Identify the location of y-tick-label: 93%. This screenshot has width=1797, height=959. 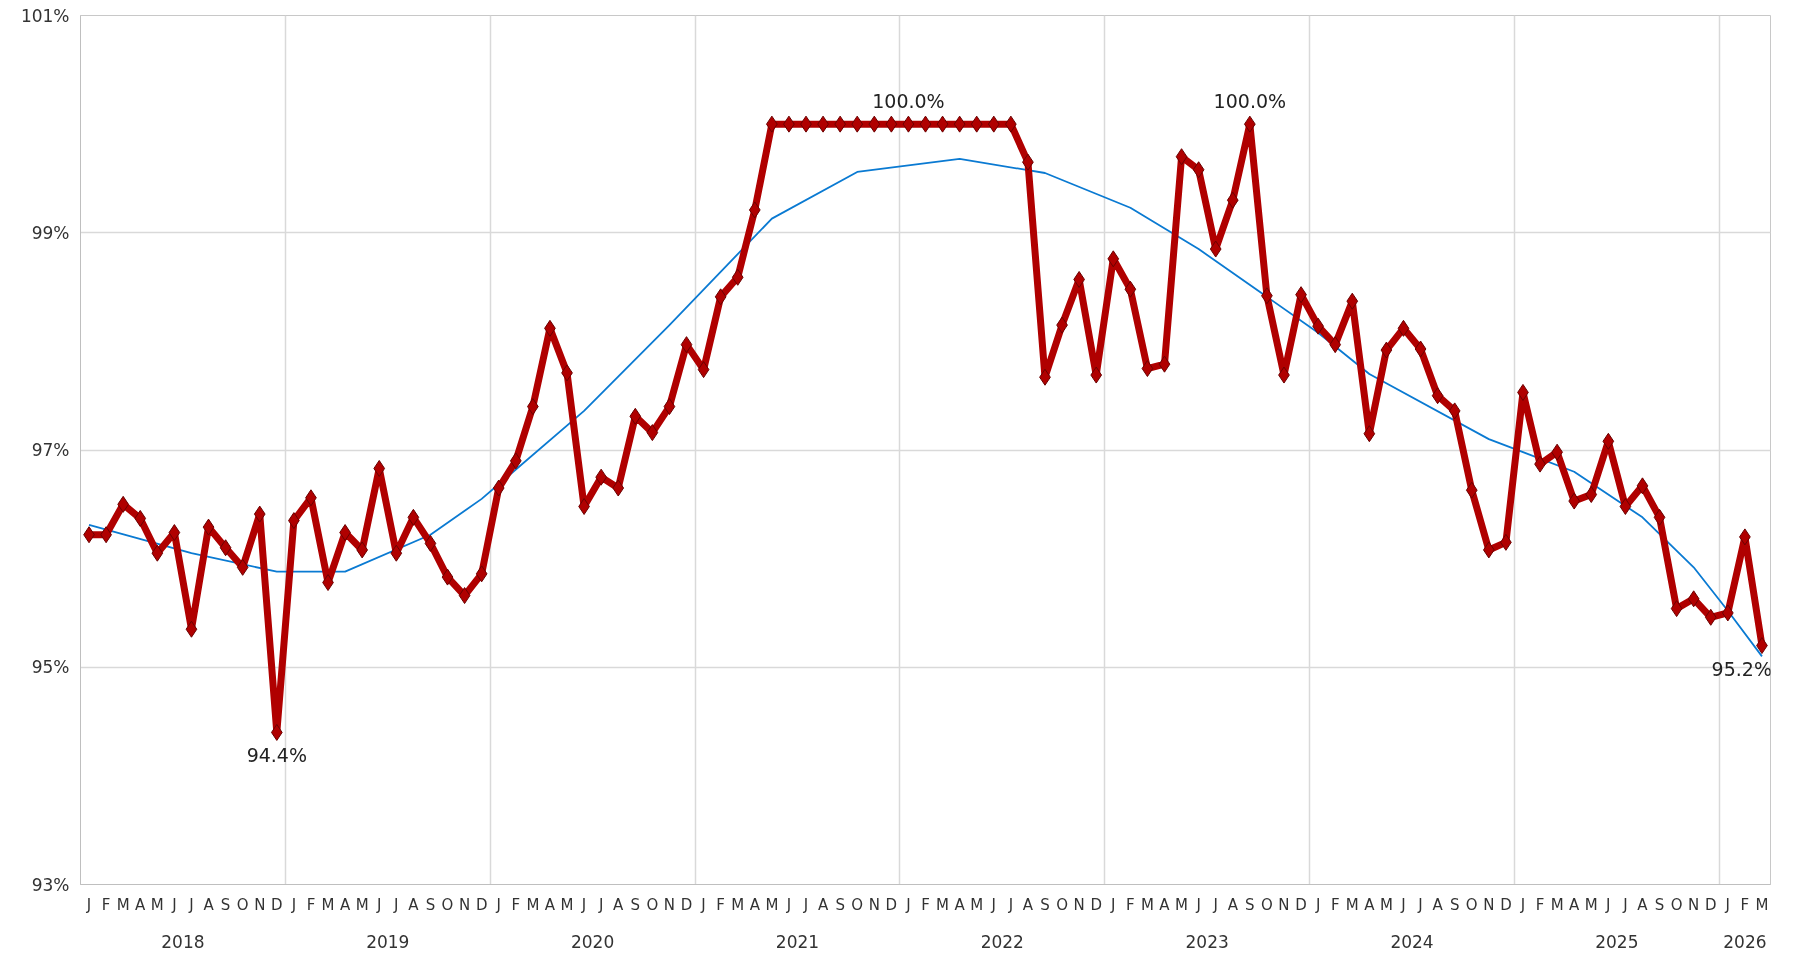
(50, 884).